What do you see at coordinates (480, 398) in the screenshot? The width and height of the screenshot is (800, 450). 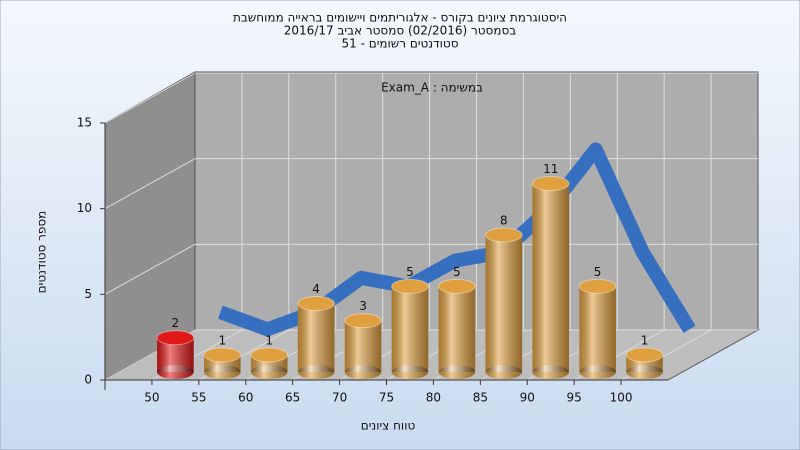 I see `x-tick-label: 85` at bounding box center [480, 398].